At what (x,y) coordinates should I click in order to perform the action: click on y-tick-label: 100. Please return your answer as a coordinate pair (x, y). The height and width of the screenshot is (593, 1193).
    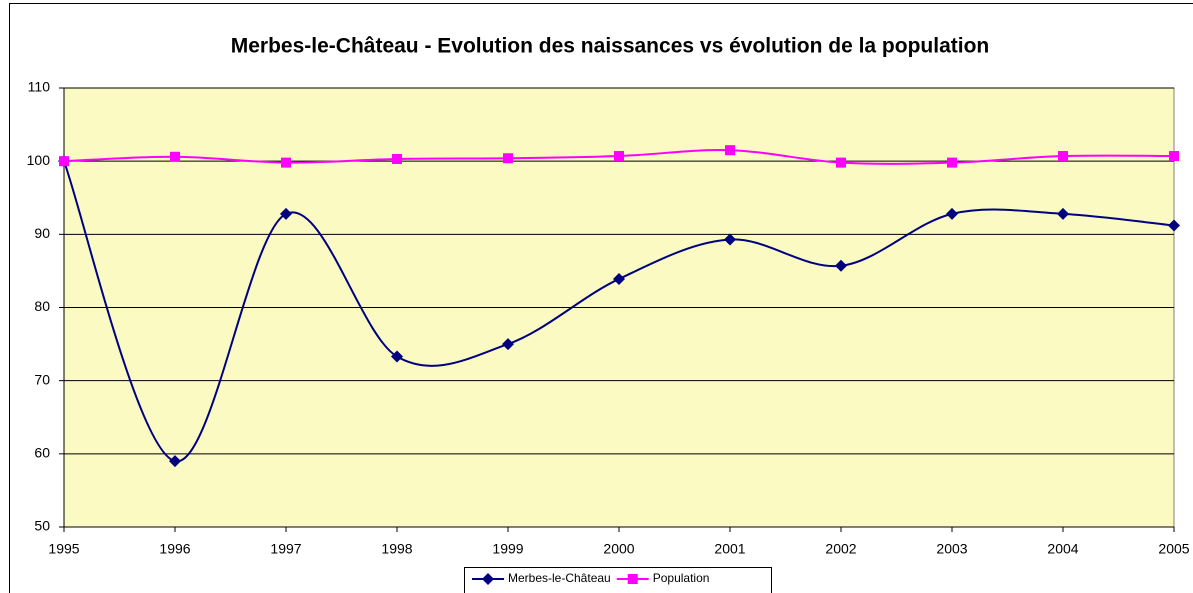
    Looking at the image, I should click on (39, 160).